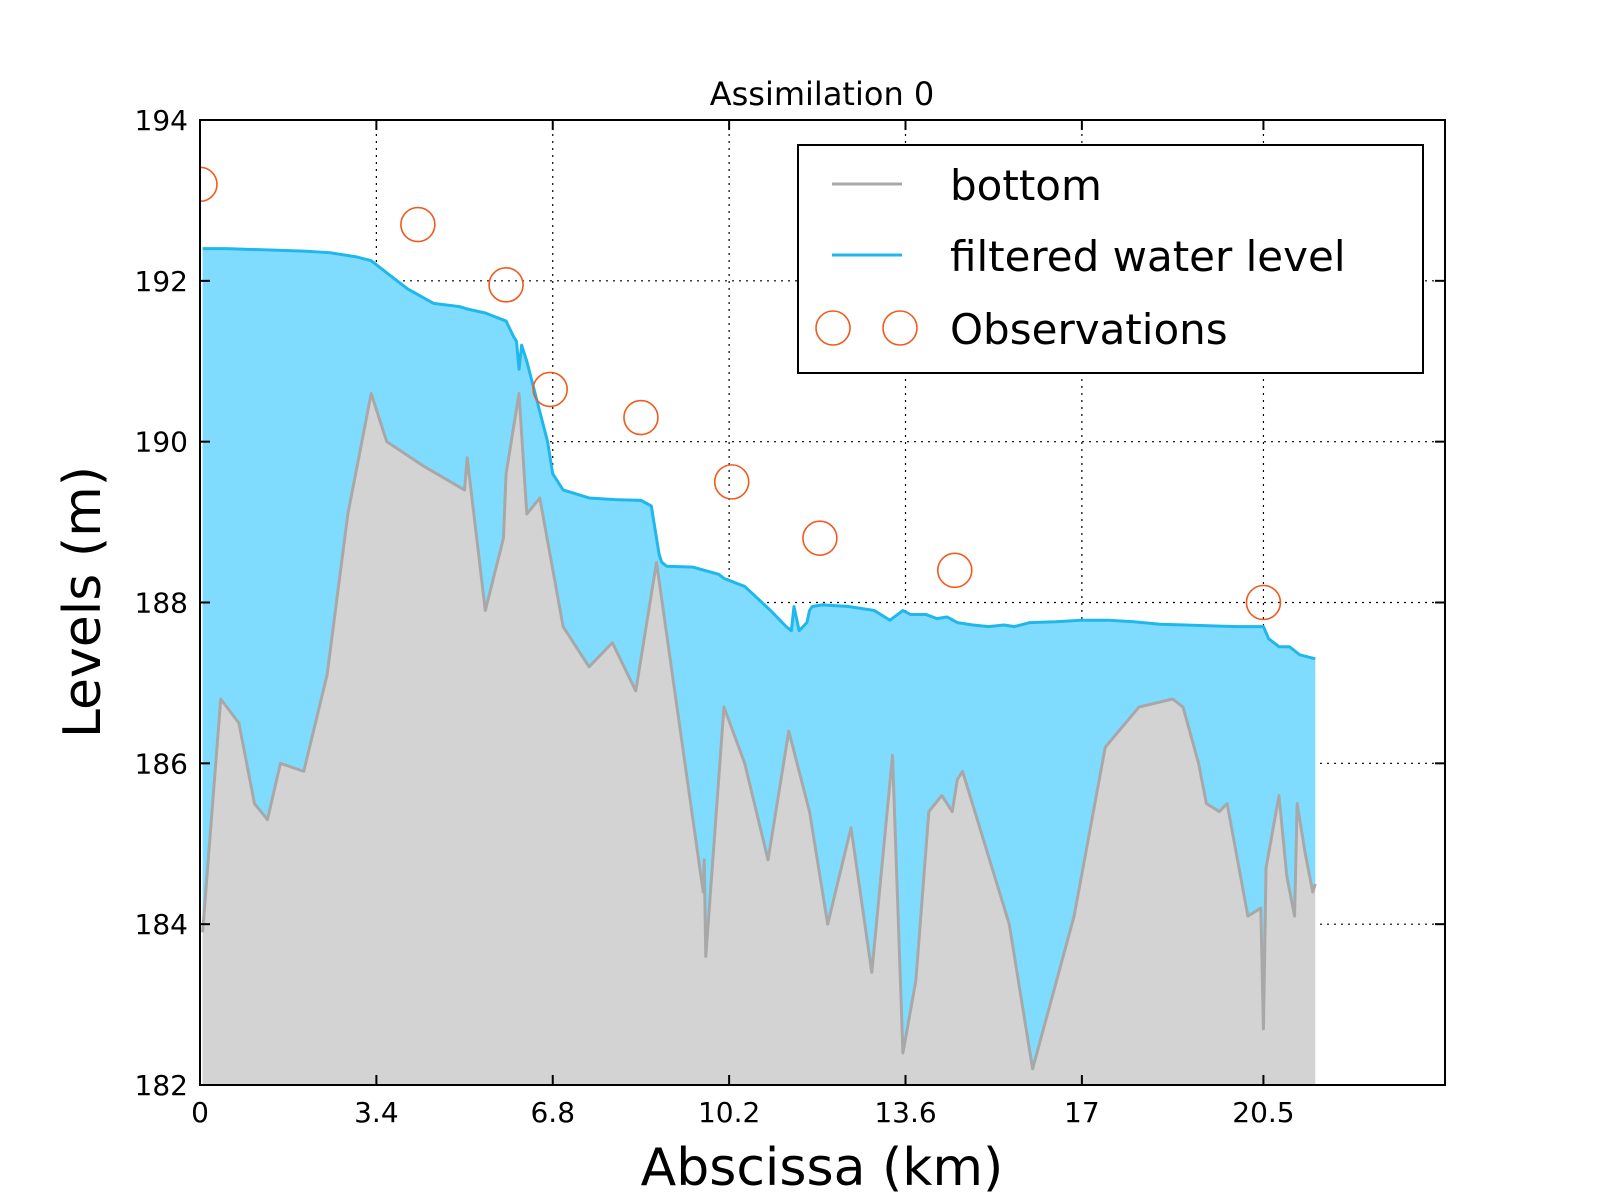  What do you see at coordinates (1026, 185) in the screenshot?
I see `legend-bottom-label: bottom` at bounding box center [1026, 185].